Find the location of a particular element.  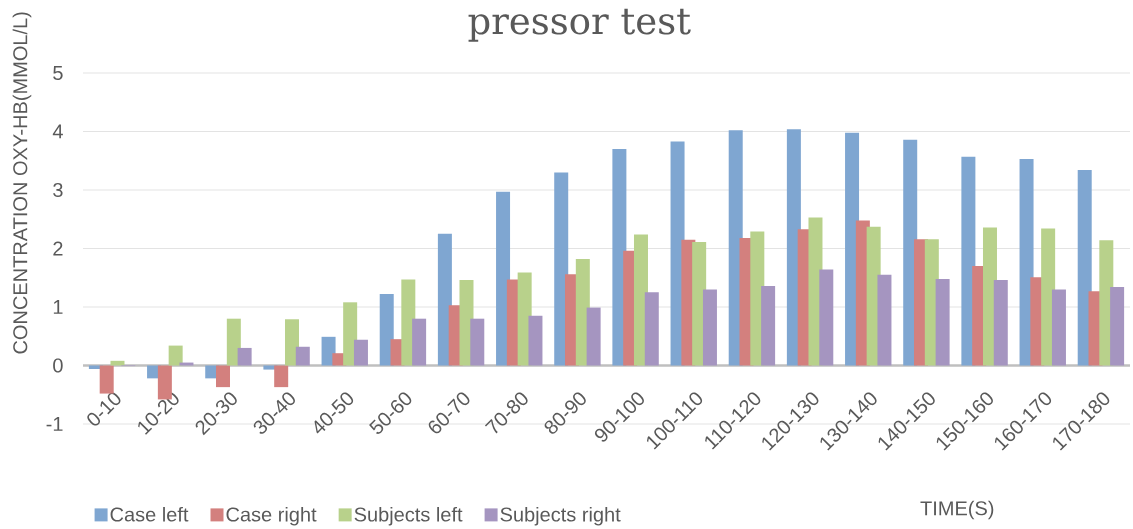

y-tick-label: -1 is located at coordinates (54, 424).